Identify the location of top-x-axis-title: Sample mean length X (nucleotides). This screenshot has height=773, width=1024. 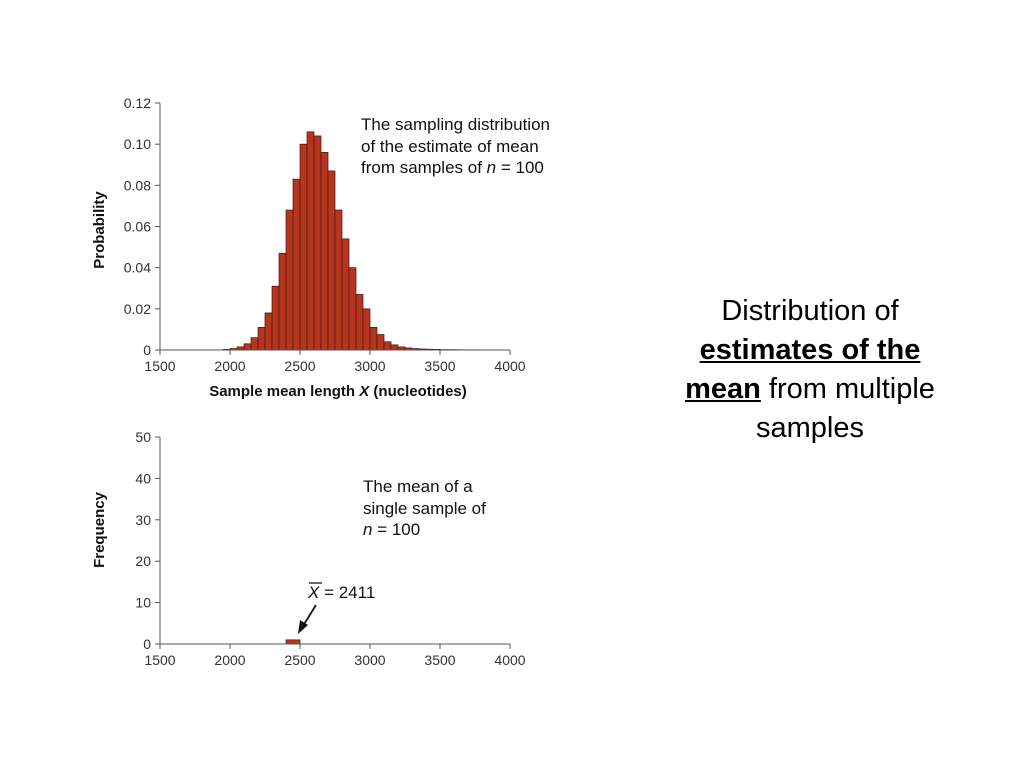
(338, 391).